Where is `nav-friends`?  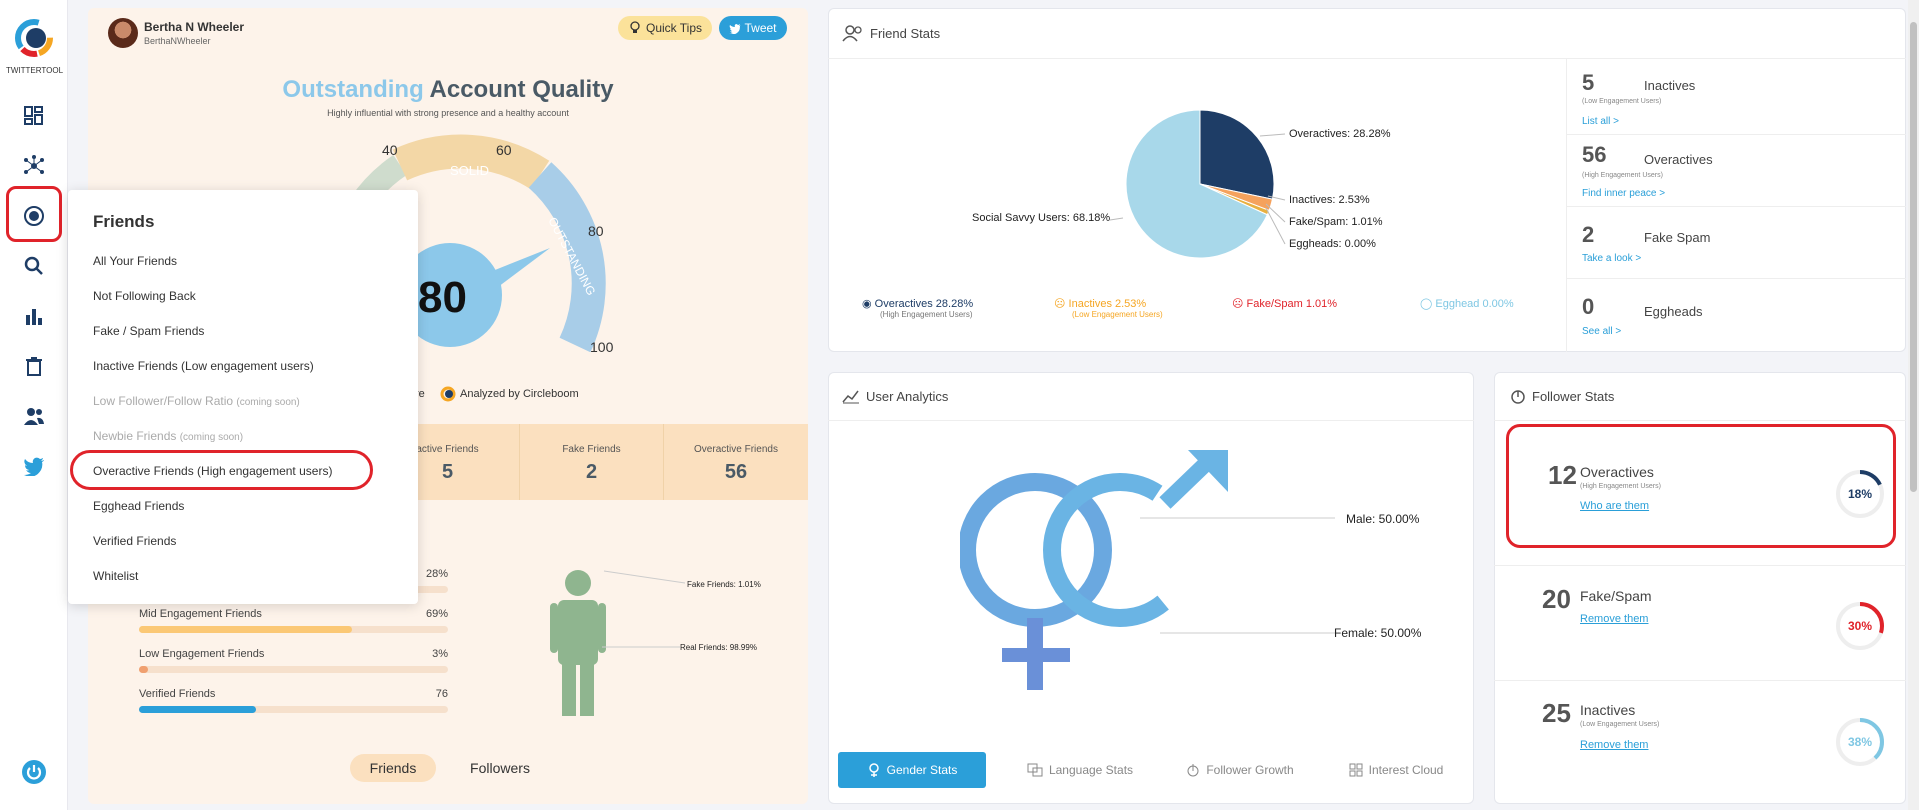
nav-friends is located at coordinates (34, 216).